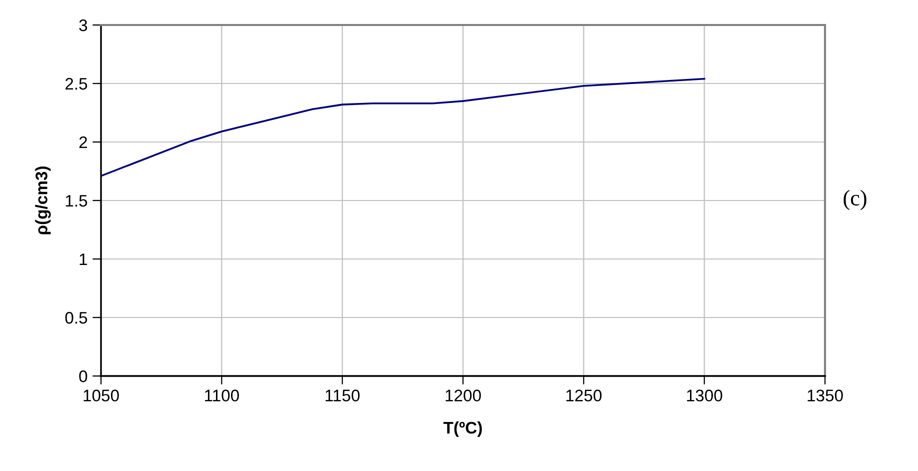  What do you see at coordinates (704, 396) in the screenshot?
I see `x-tick-label: 1300` at bounding box center [704, 396].